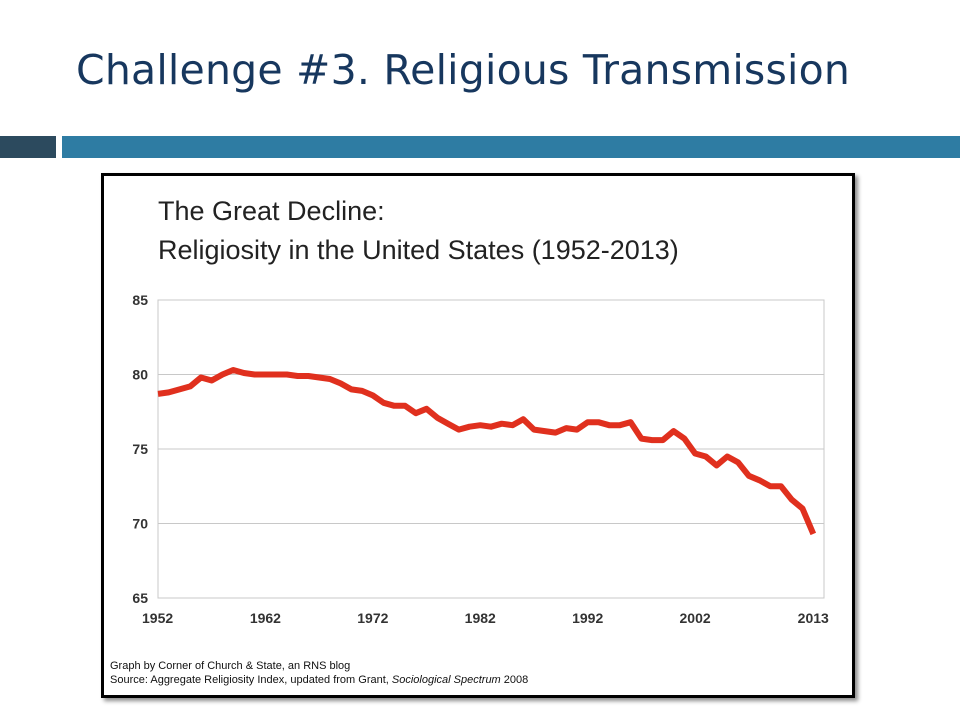 This screenshot has height=720, width=960. Describe the element at coordinates (511, 147) in the screenshot. I see `title-accent-bar-light` at that location.